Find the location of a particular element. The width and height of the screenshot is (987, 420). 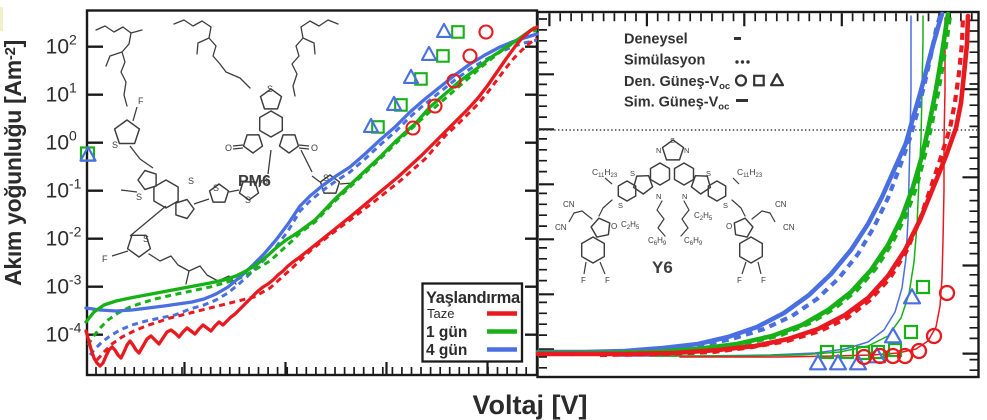

svg-text: Y6 is located at coordinates (662, 267).